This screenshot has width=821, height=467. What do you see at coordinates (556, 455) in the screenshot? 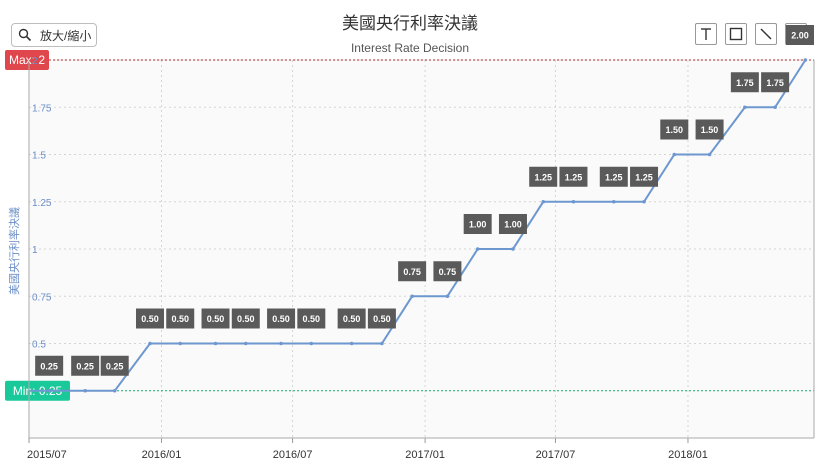
I see `x-tick-label: 2017/07` at bounding box center [556, 455].